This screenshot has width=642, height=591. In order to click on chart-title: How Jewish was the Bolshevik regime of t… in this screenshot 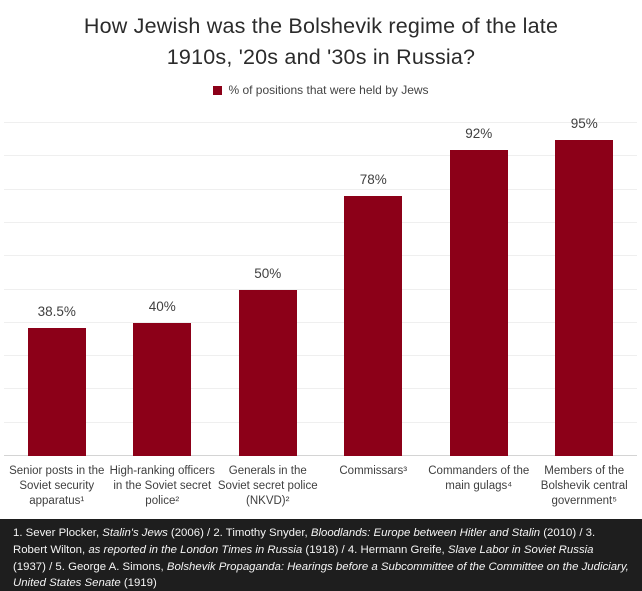, I will do `click(321, 42)`.